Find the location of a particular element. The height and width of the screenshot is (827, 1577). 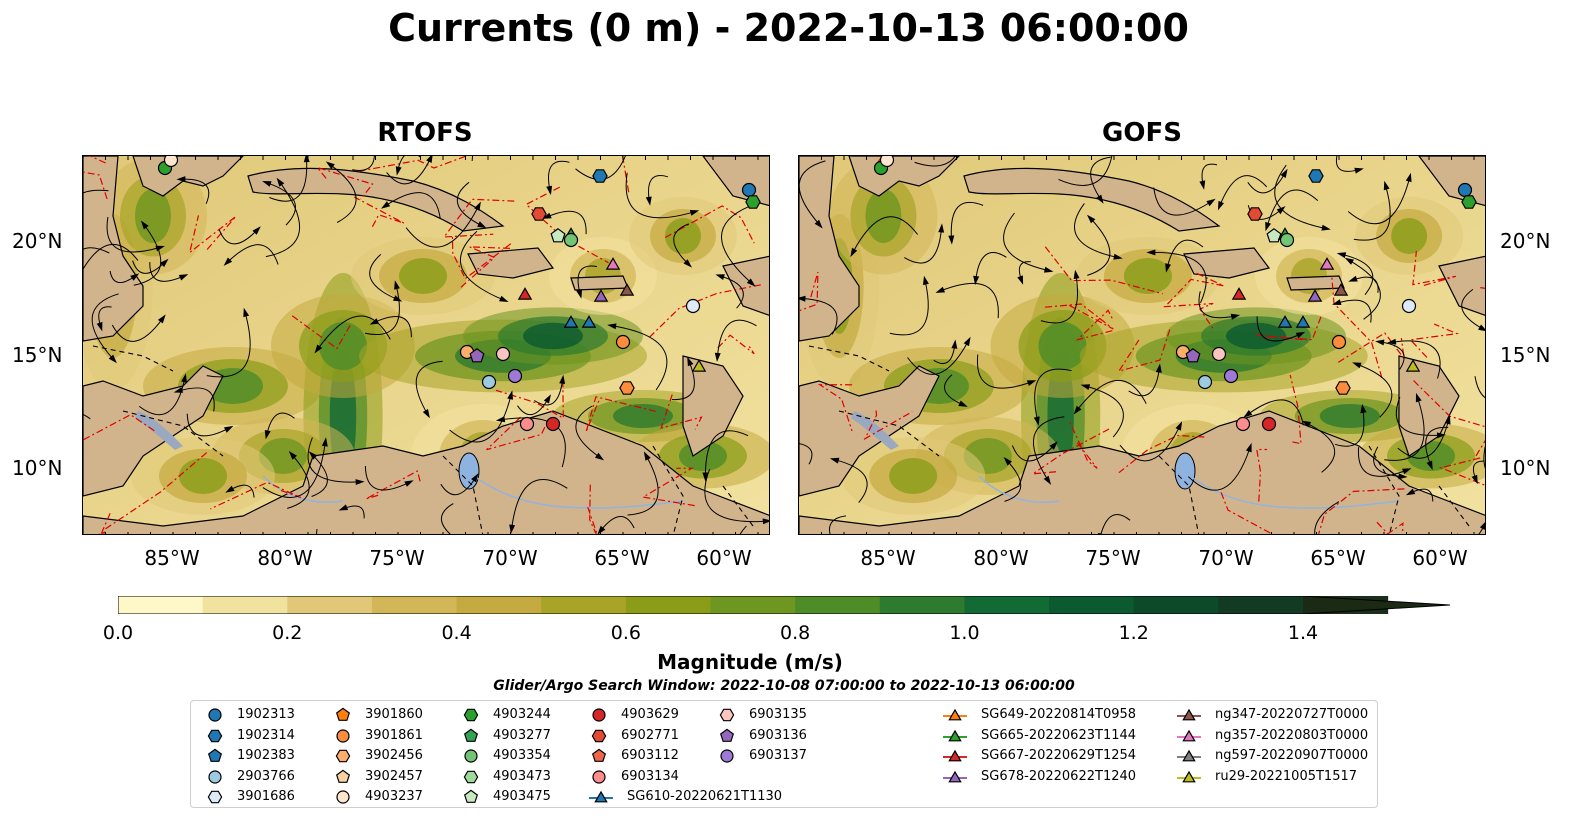

legend-label: ru29-20221005T1517 is located at coordinates (1286, 776).